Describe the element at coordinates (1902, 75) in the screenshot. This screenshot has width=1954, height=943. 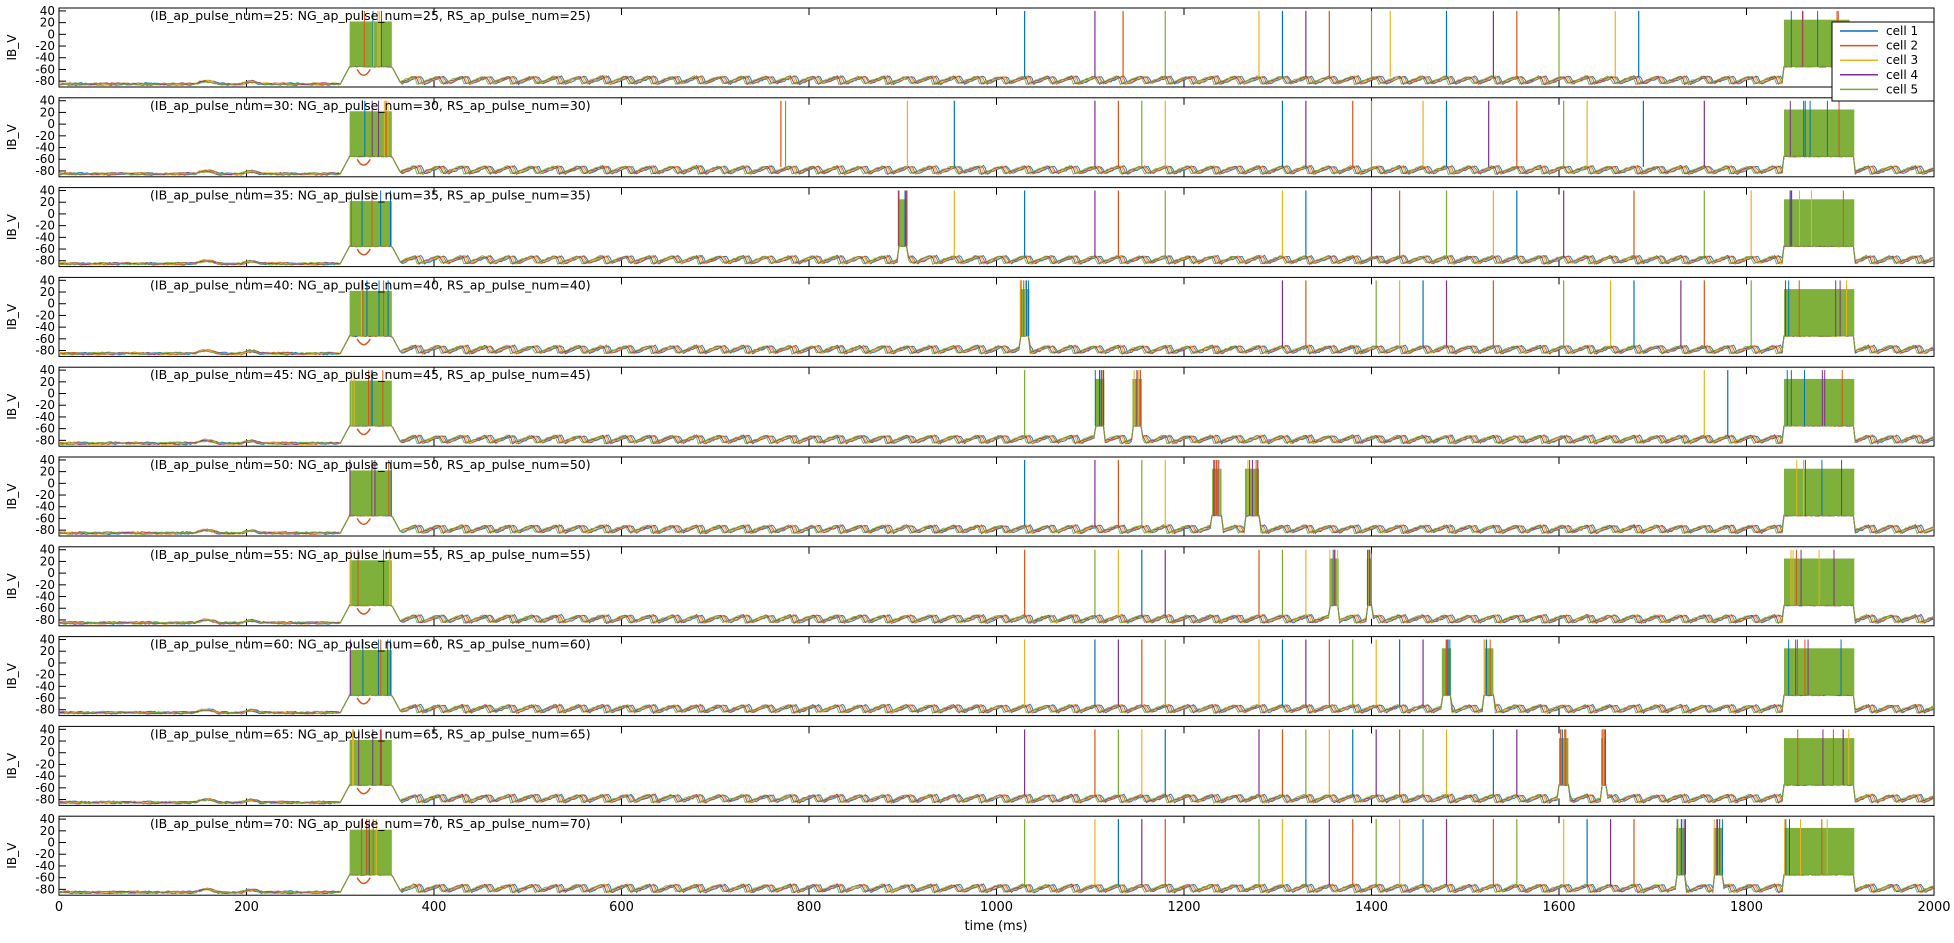
I see `legend-label: cell 4` at that location.